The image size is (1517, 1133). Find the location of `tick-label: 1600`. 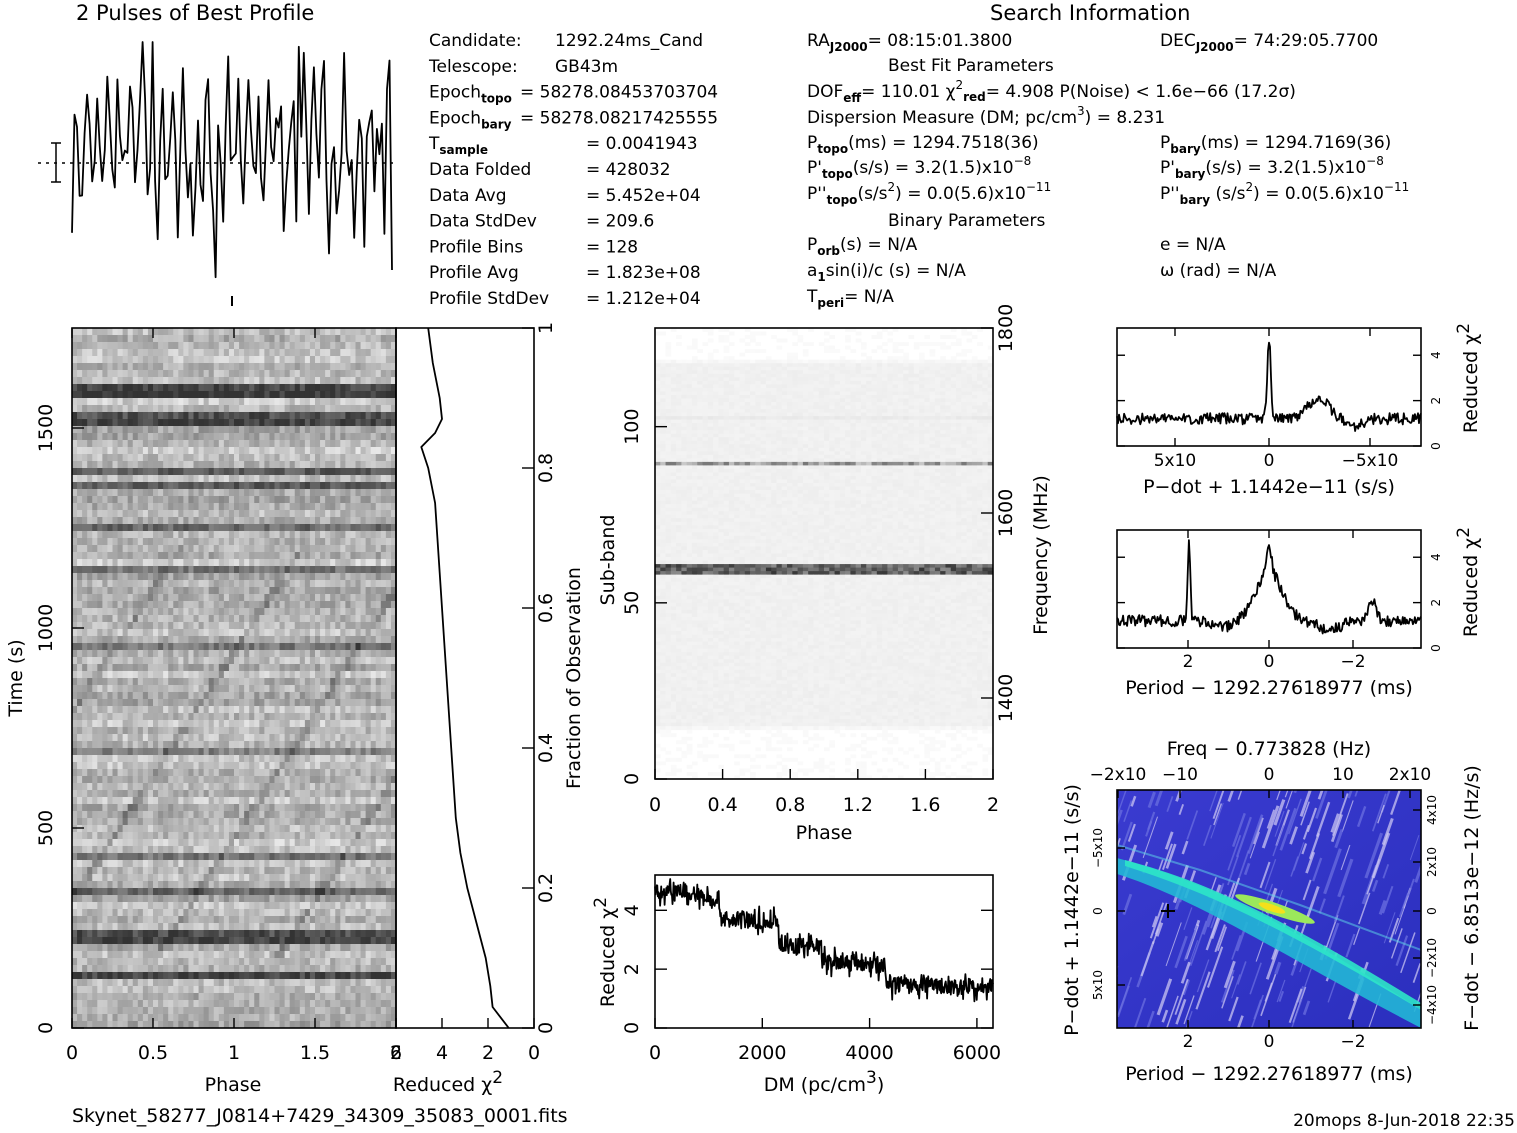

tick-label: 1600 is located at coordinates (1006, 513).